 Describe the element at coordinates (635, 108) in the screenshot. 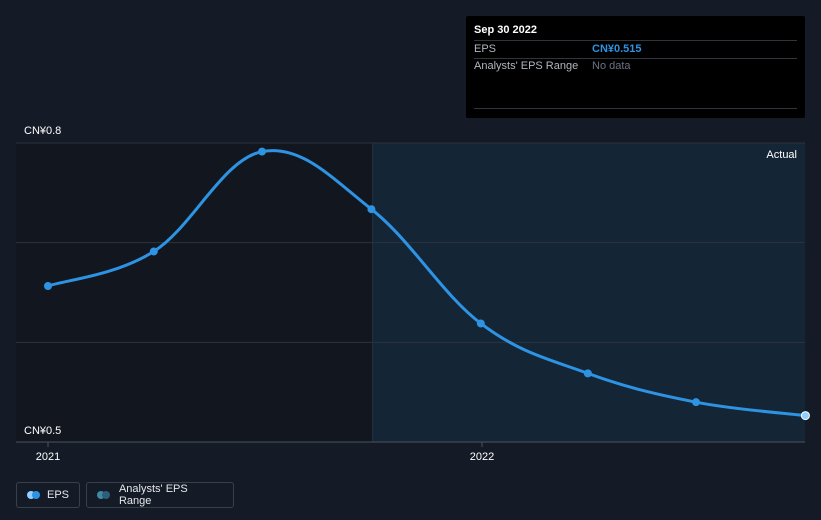

I see `tooltip-divider` at that location.